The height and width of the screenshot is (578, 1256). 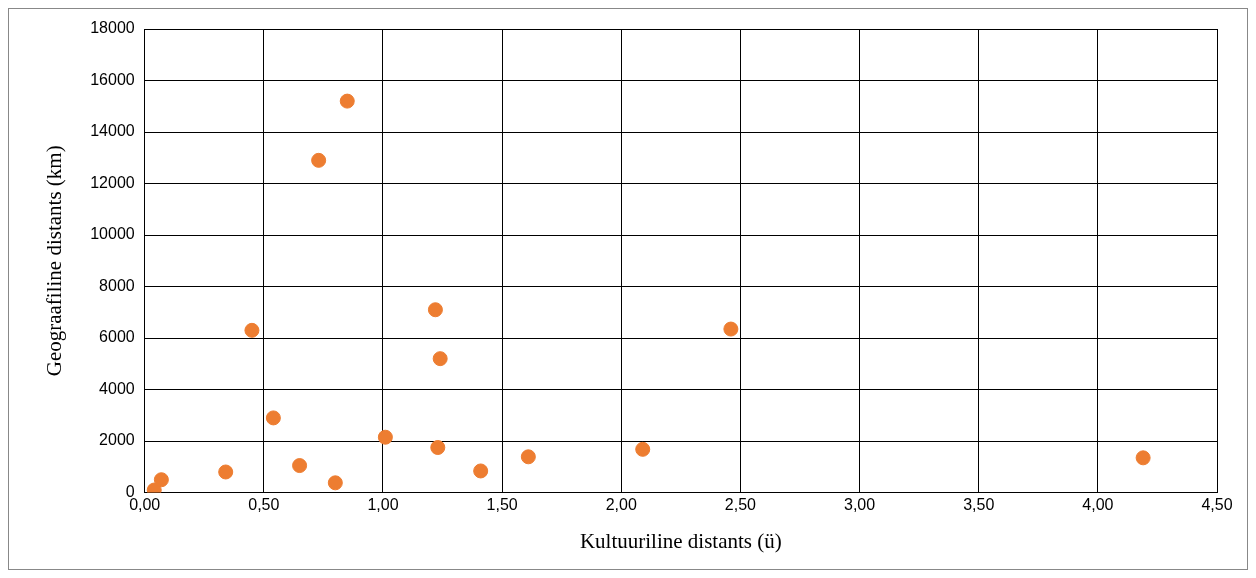 I want to click on y-tick-label: 6000, so click(x=117, y=337).